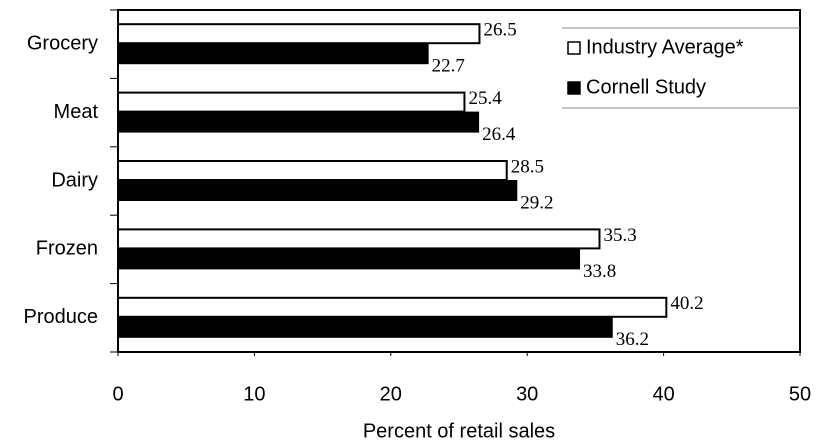  Describe the element at coordinates (686, 303) in the screenshot. I see `value-label: 40.2` at that location.